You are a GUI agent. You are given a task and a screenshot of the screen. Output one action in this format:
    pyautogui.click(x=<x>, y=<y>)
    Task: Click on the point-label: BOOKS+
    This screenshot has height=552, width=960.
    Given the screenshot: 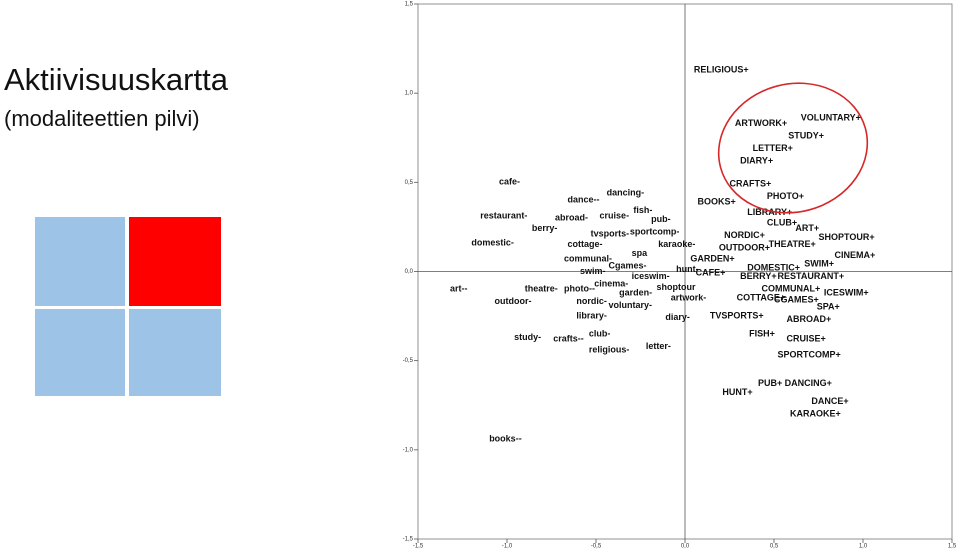 What is the action you would take?
    pyautogui.click(x=716, y=201)
    